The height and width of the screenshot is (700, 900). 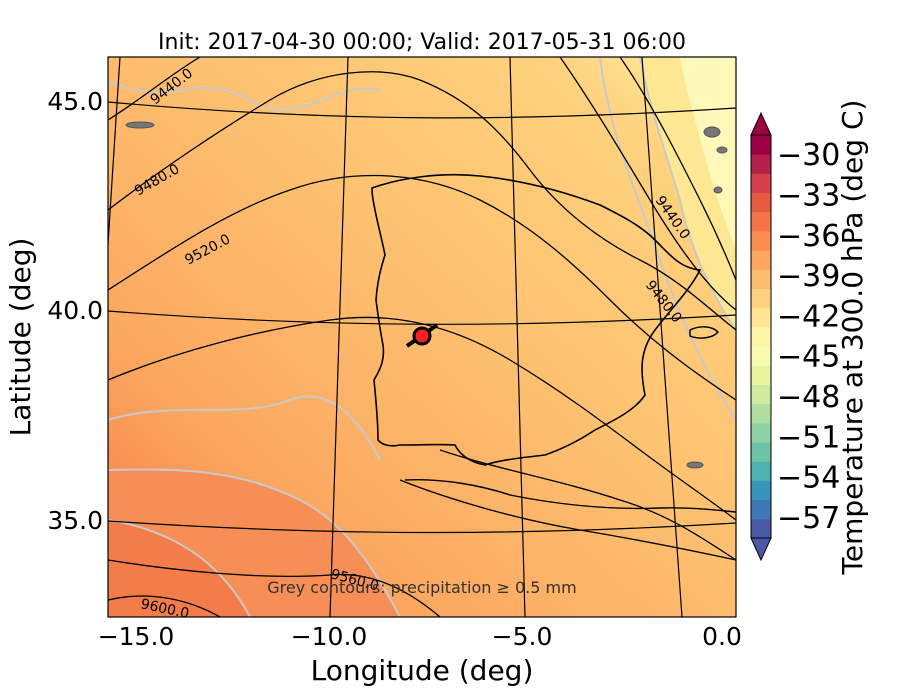 What do you see at coordinates (808, 236) in the screenshot?
I see `colorbar-tick-label: −36` at bounding box center [808, 236].